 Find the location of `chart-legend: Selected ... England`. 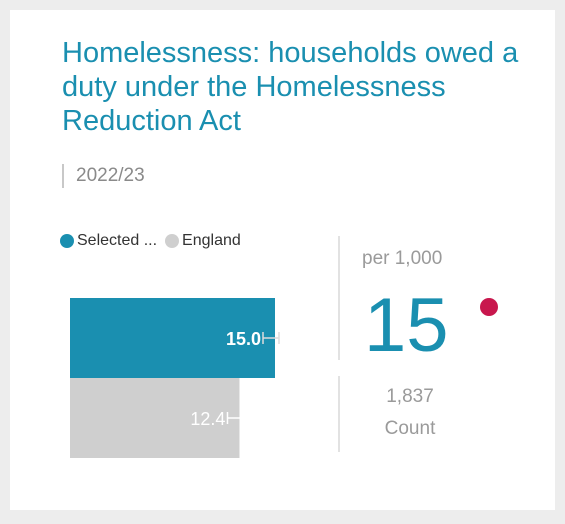

chart-legend: Selected ... England is located at coordinates (154, 241).